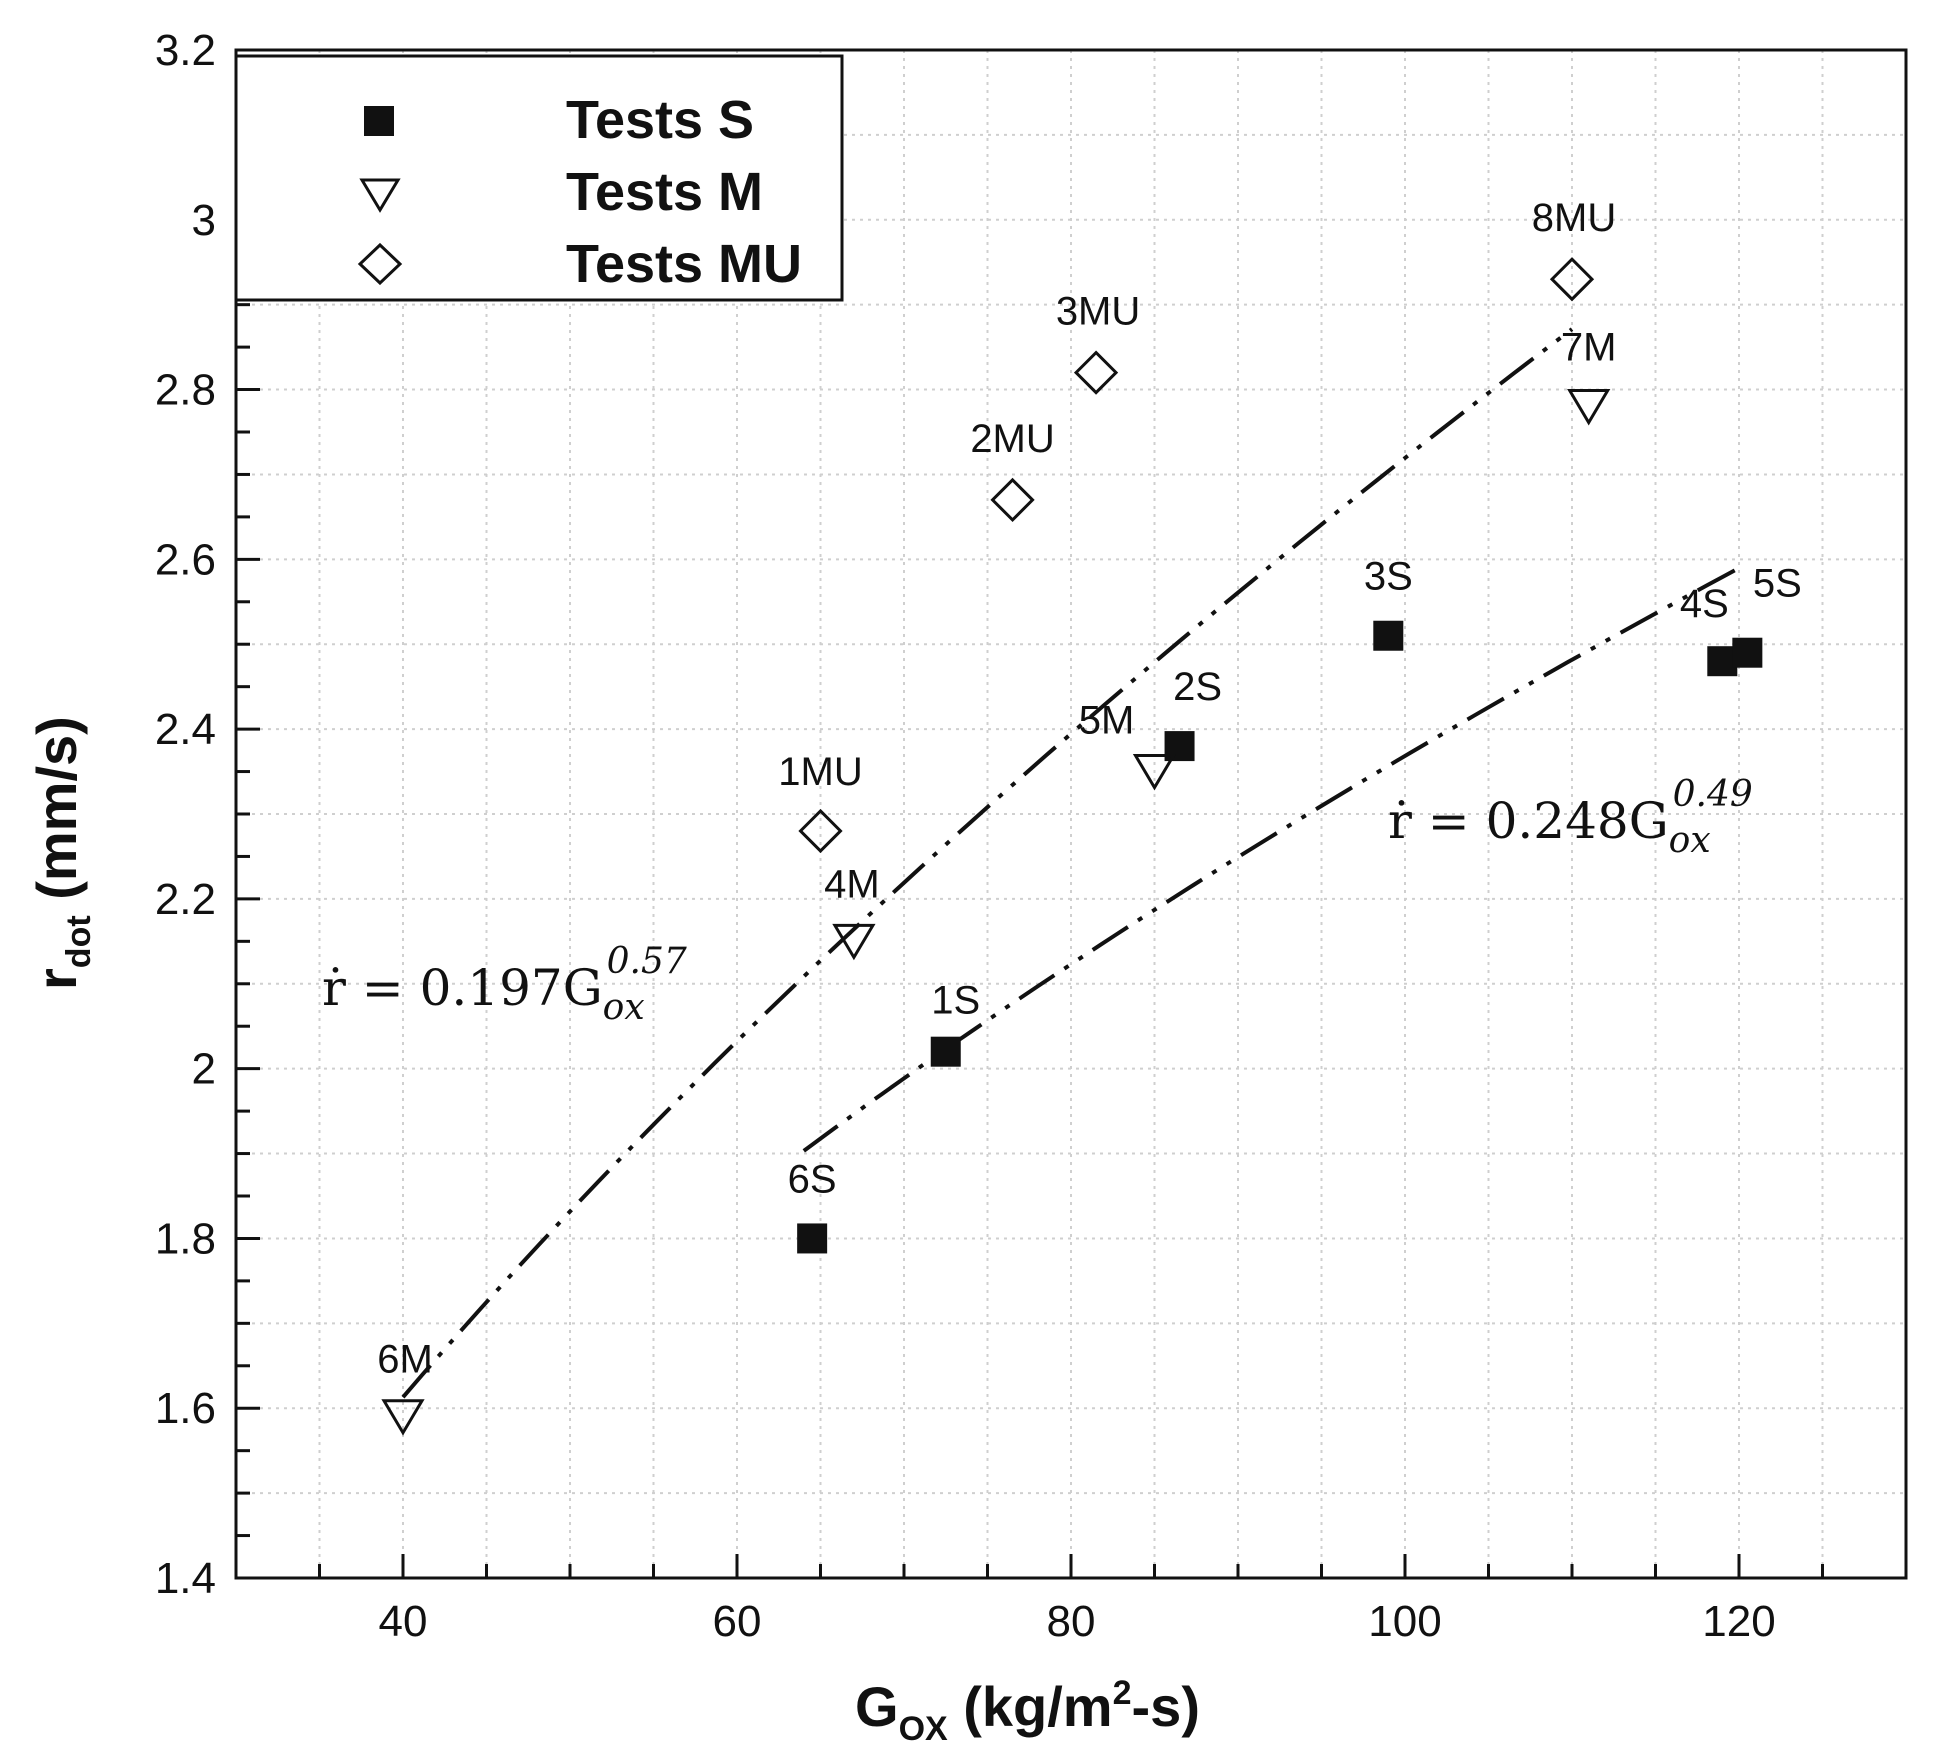 This screenshot has width=1934, height=1762. I want to click on label-6s: 6S, so click(812, 1179).